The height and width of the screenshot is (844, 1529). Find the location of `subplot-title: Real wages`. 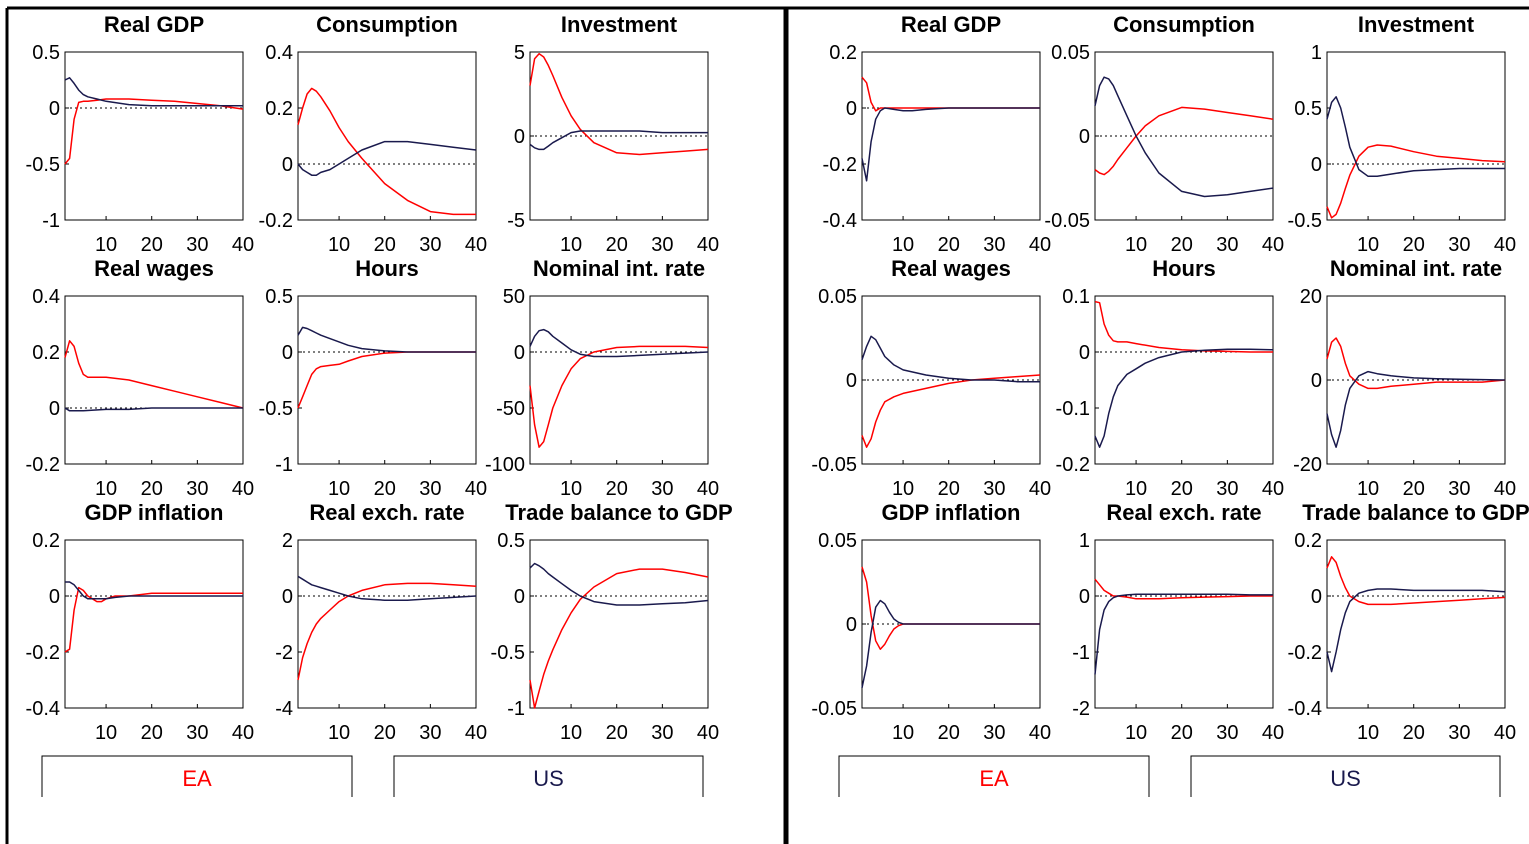

subplot-title: Real wages is located at coordinates (154, 268).